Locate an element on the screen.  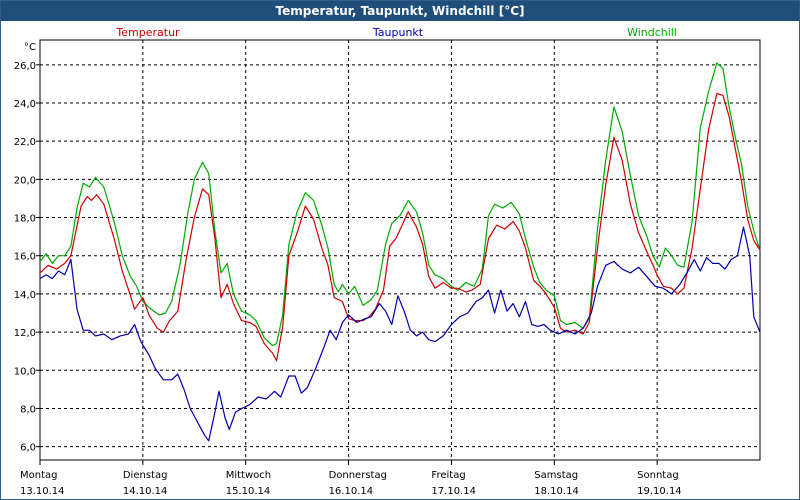
x-tick-day: Sonntag is located at coordinates (658, 475).